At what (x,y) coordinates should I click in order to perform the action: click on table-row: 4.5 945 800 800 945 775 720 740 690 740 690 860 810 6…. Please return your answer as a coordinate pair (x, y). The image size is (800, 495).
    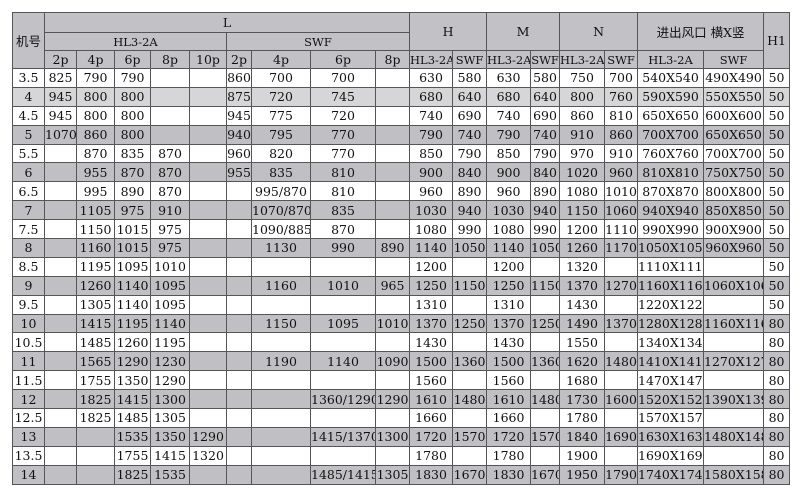
    Looking at the image, I should click on (401, 115).